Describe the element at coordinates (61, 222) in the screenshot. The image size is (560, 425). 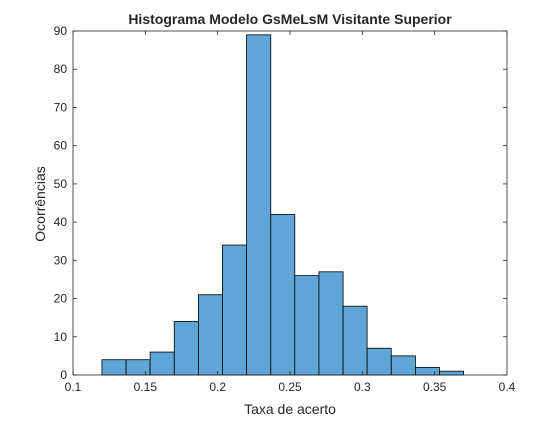
I see `y-tick-label: 40` at that location.